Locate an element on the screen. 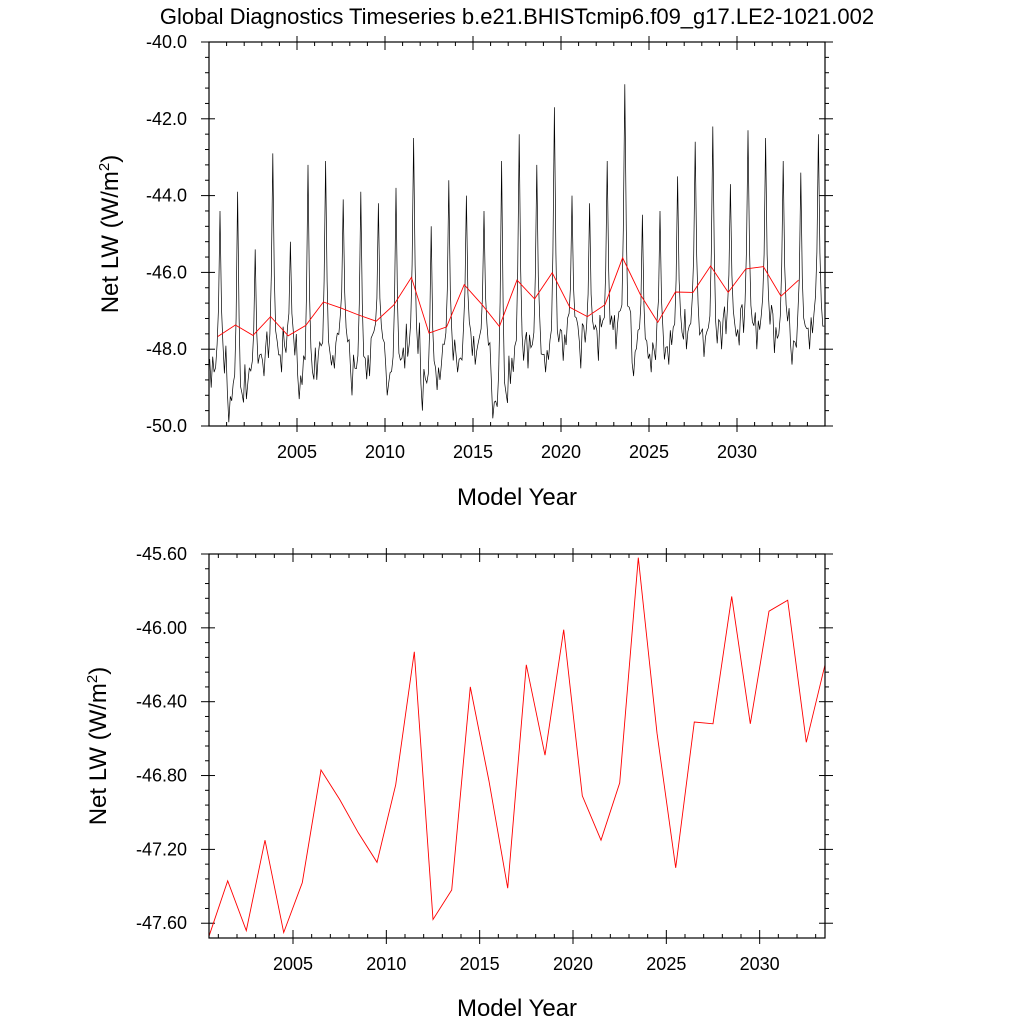 The width and height of the screenshot is (1024, 1024). y-tick-label: -45.60 is located at coordinates (161, 554).